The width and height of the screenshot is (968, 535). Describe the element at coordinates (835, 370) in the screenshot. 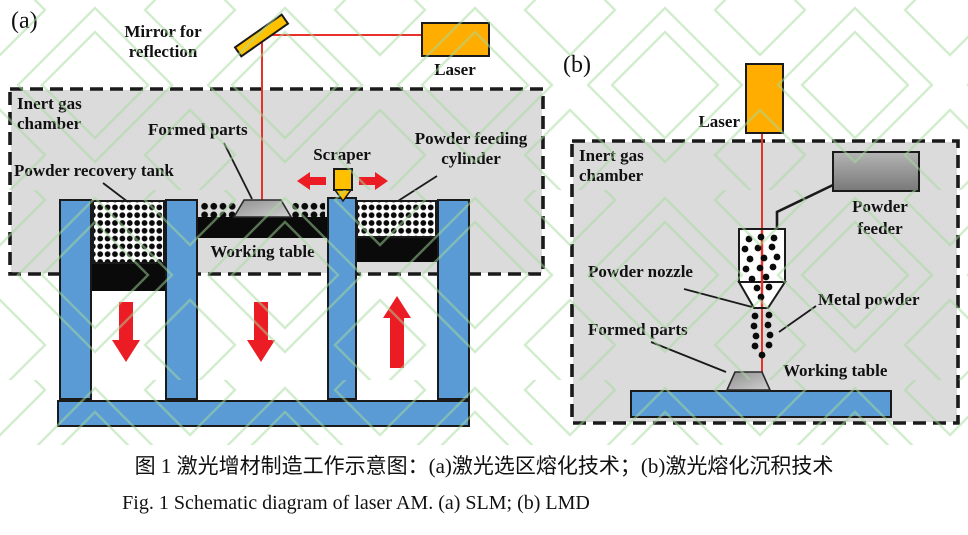

I see `working-table-label-b: Working table` at that location.